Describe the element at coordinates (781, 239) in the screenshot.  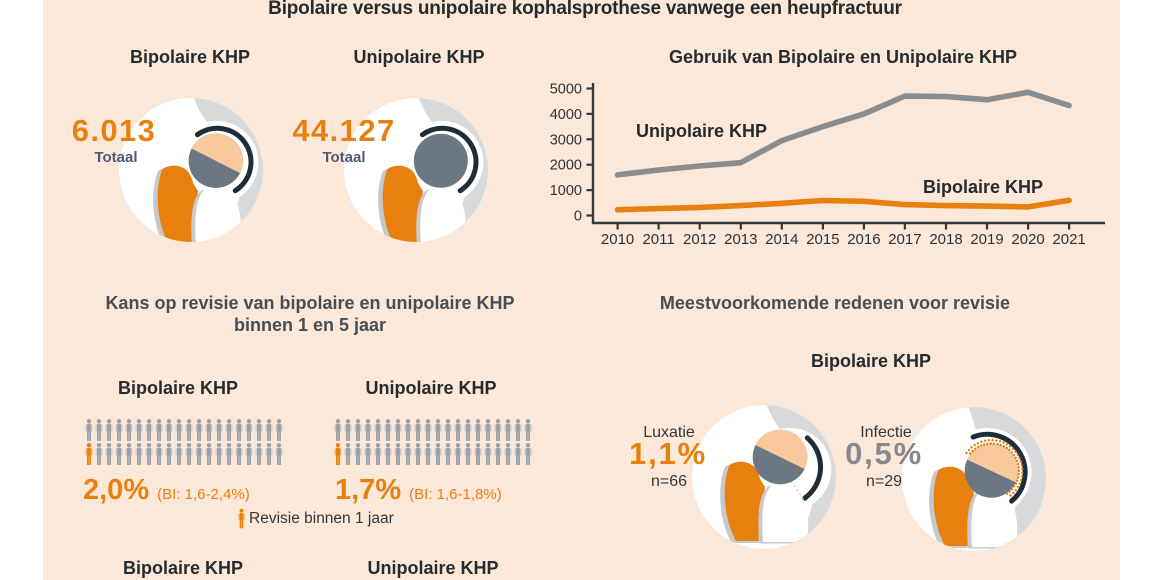
I see `svg-text: 2014` at that location.